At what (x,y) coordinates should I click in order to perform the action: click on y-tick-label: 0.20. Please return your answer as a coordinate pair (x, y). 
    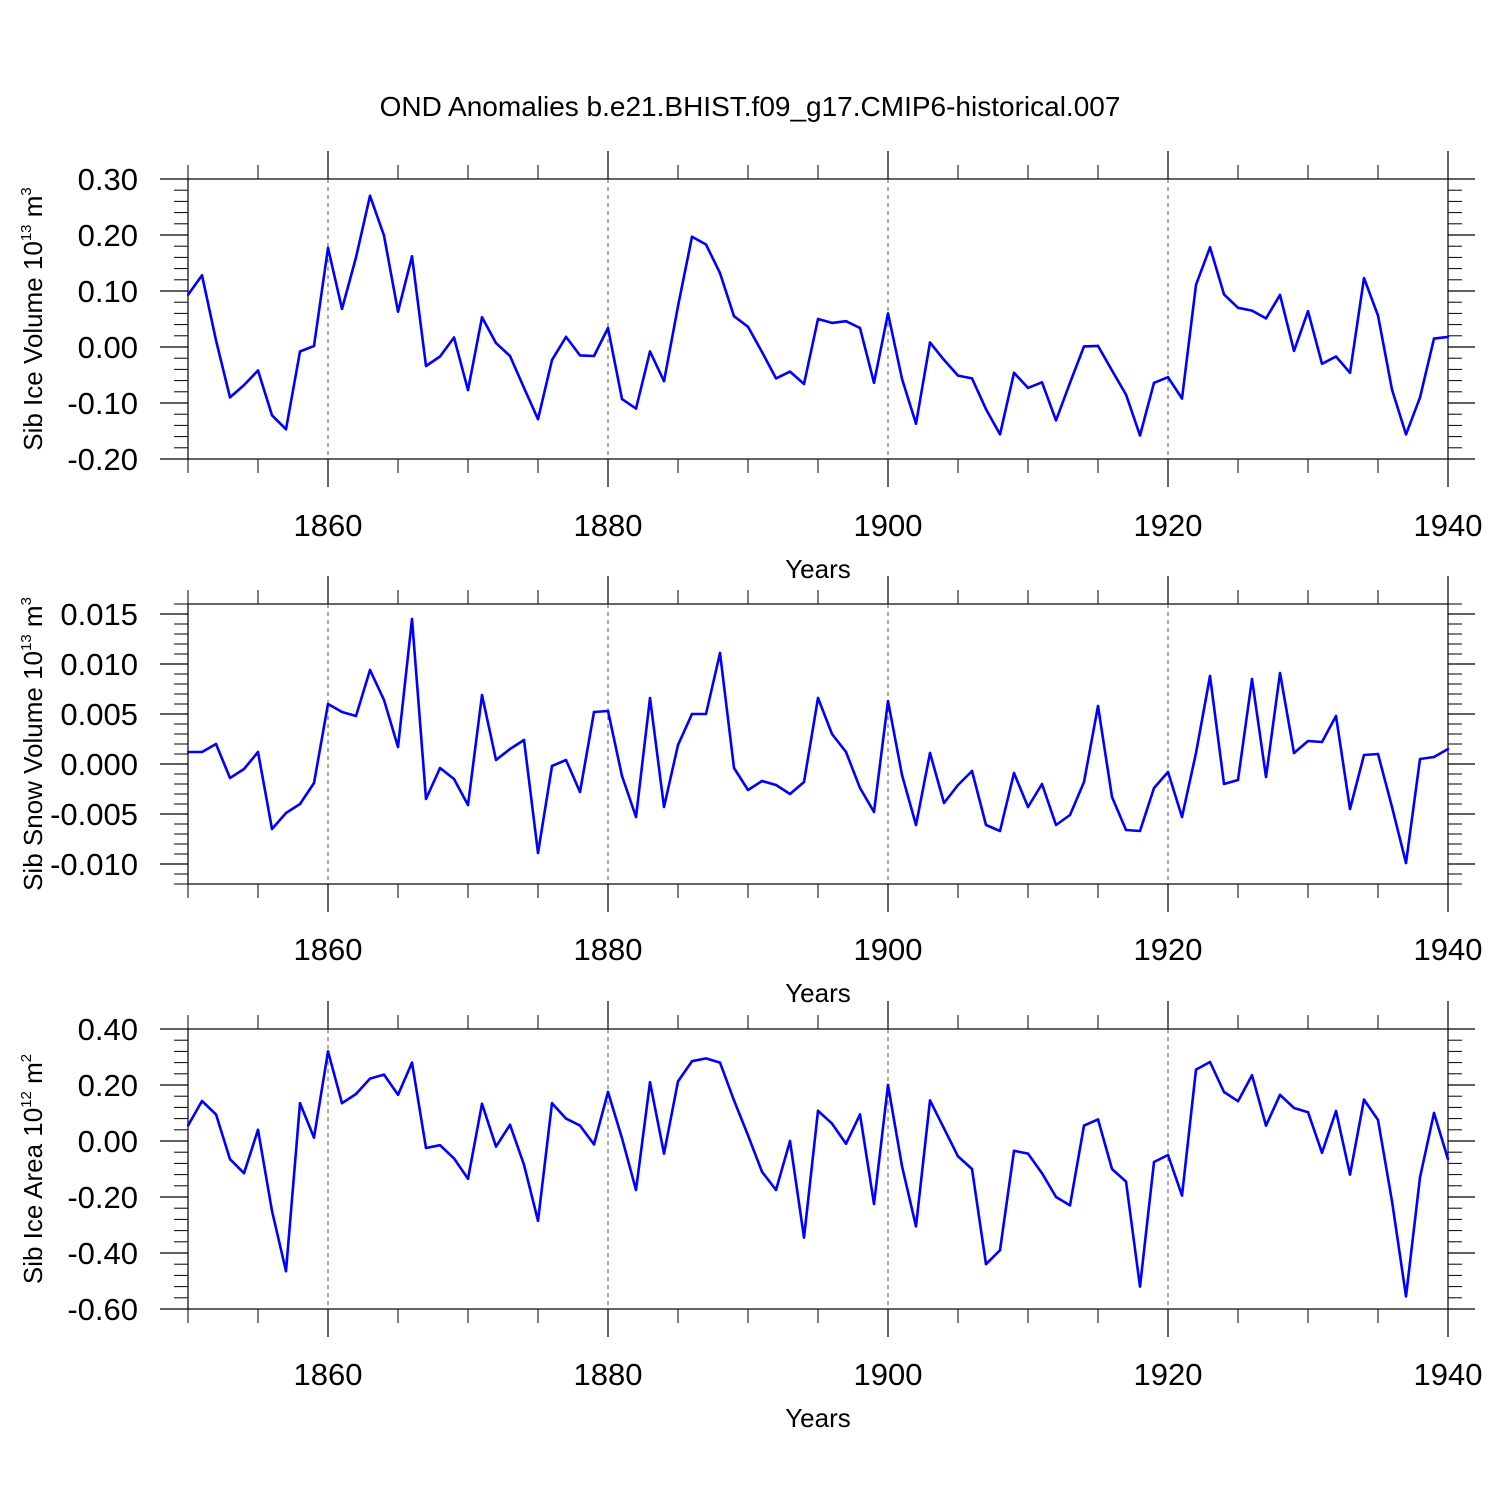
    Looking at the image, I should click on (108, 235).